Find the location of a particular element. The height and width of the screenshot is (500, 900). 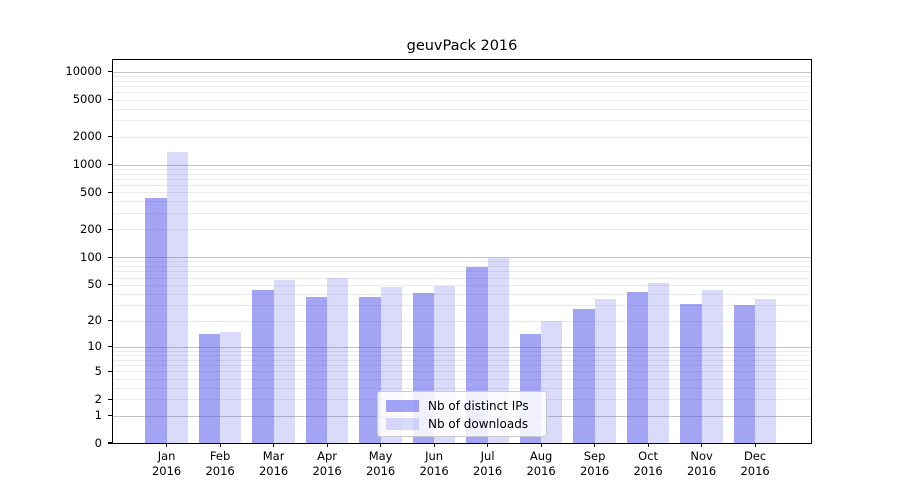

legend-label-distinct-ips: Nb of distinct IPs is located at coordinates (478, 405).